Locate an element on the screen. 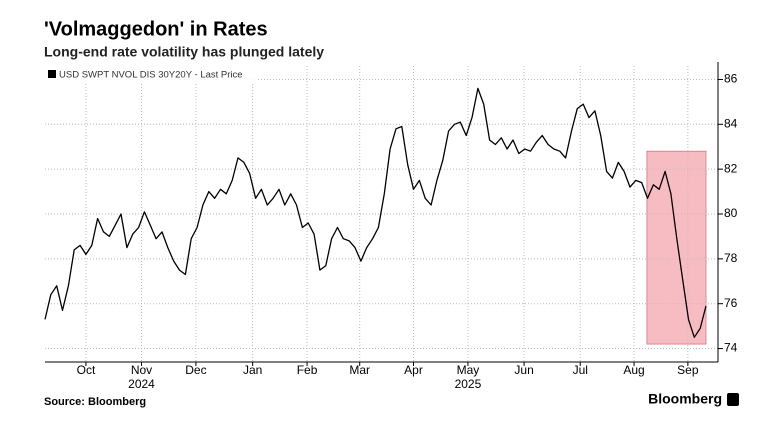  legend-background is located at coordinates (151, 74).